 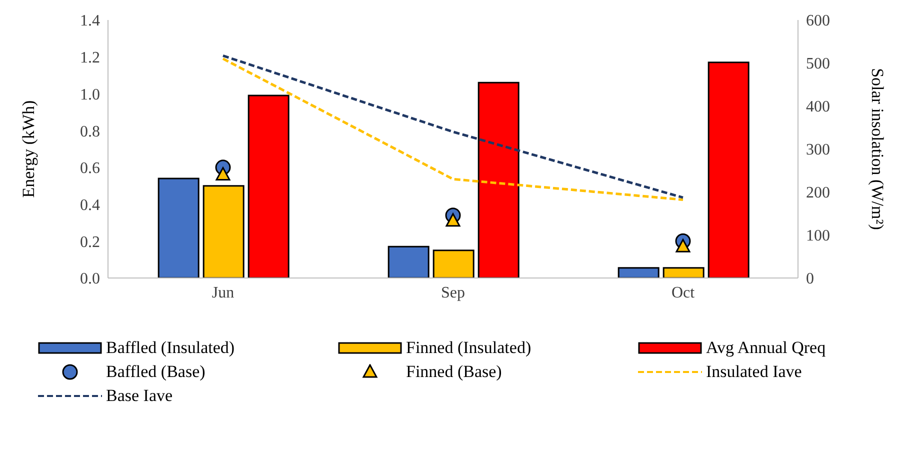 What do you see at coordinates (90, 58) in the screenshot?
I see `y-tick-label: 1.2` at bounding box center [90, 58].